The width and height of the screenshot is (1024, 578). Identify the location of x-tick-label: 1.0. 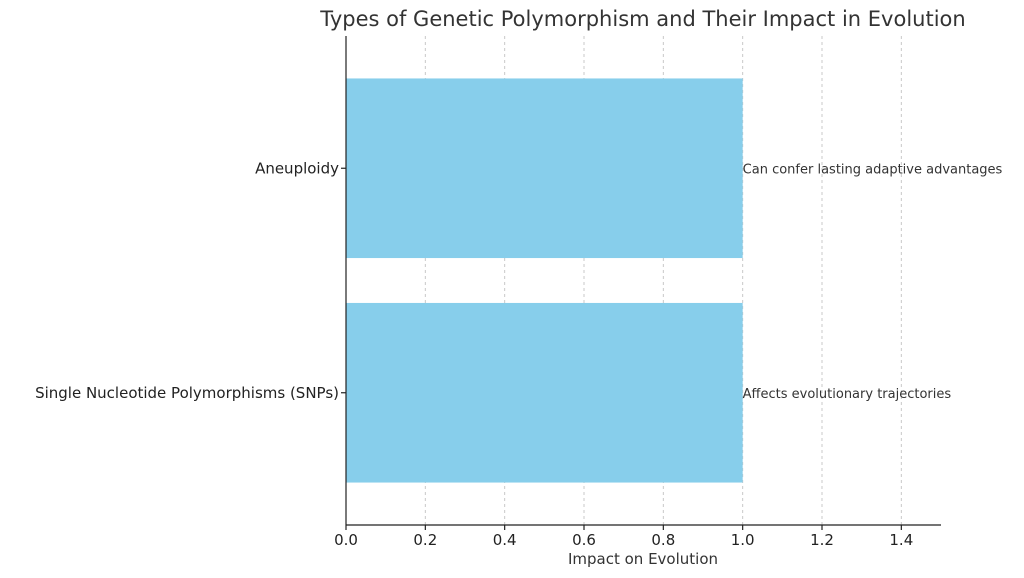
(743, 540).